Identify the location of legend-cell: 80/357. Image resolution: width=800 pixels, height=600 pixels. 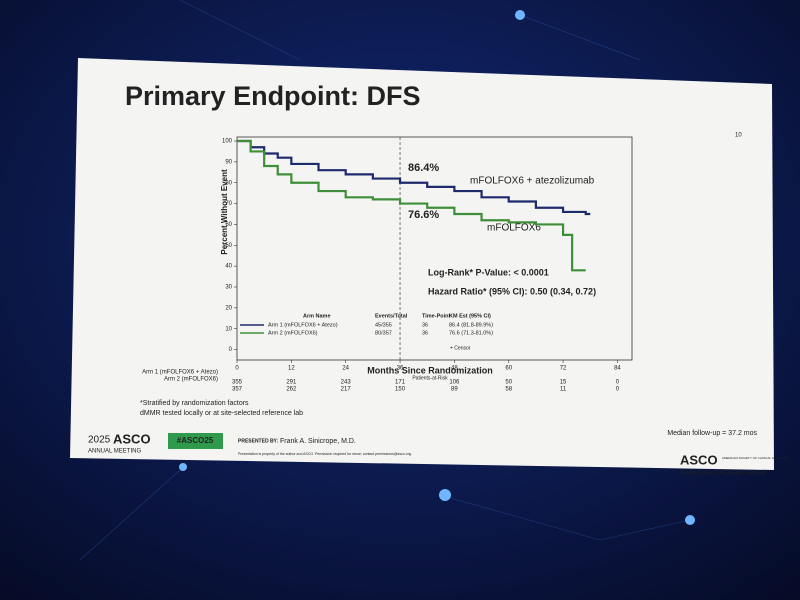
(383, 333).